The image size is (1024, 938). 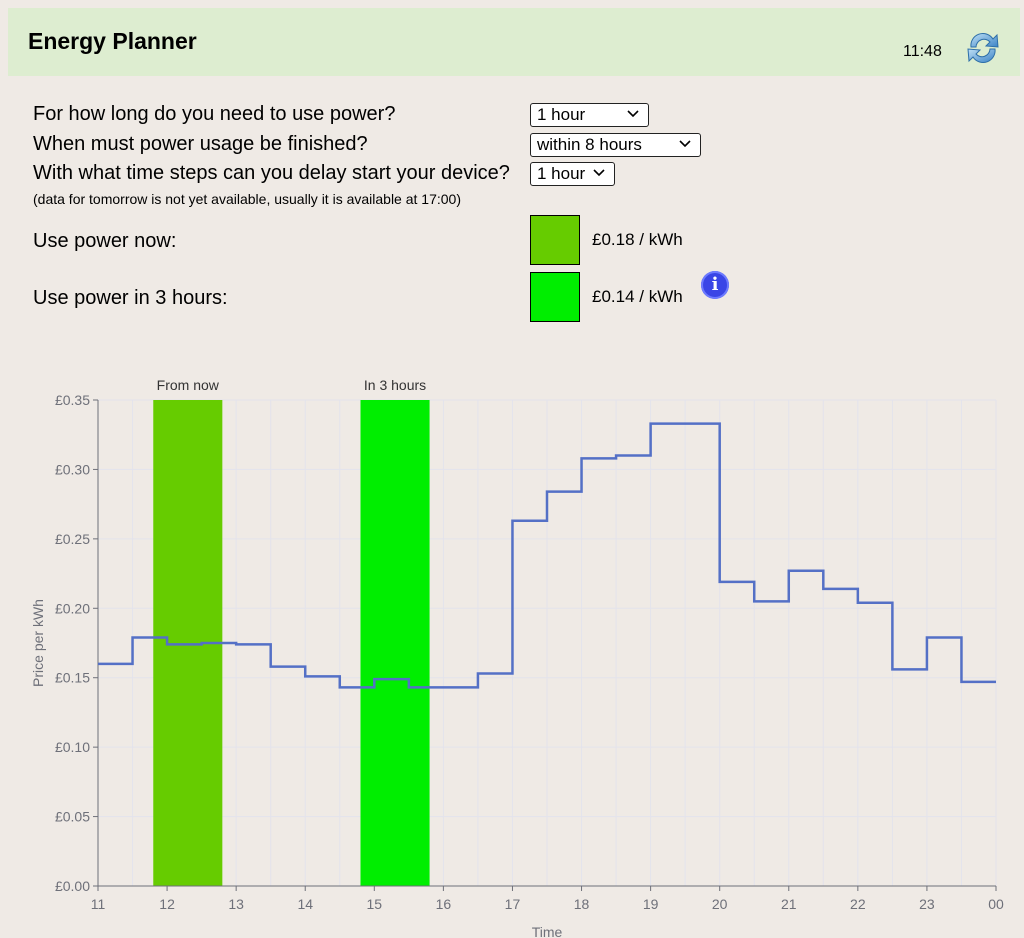 What do you see at coordinates (72, 817) in the screenshot?
I see `y-tick-label: £0.05` at bounding box center [72, 817].